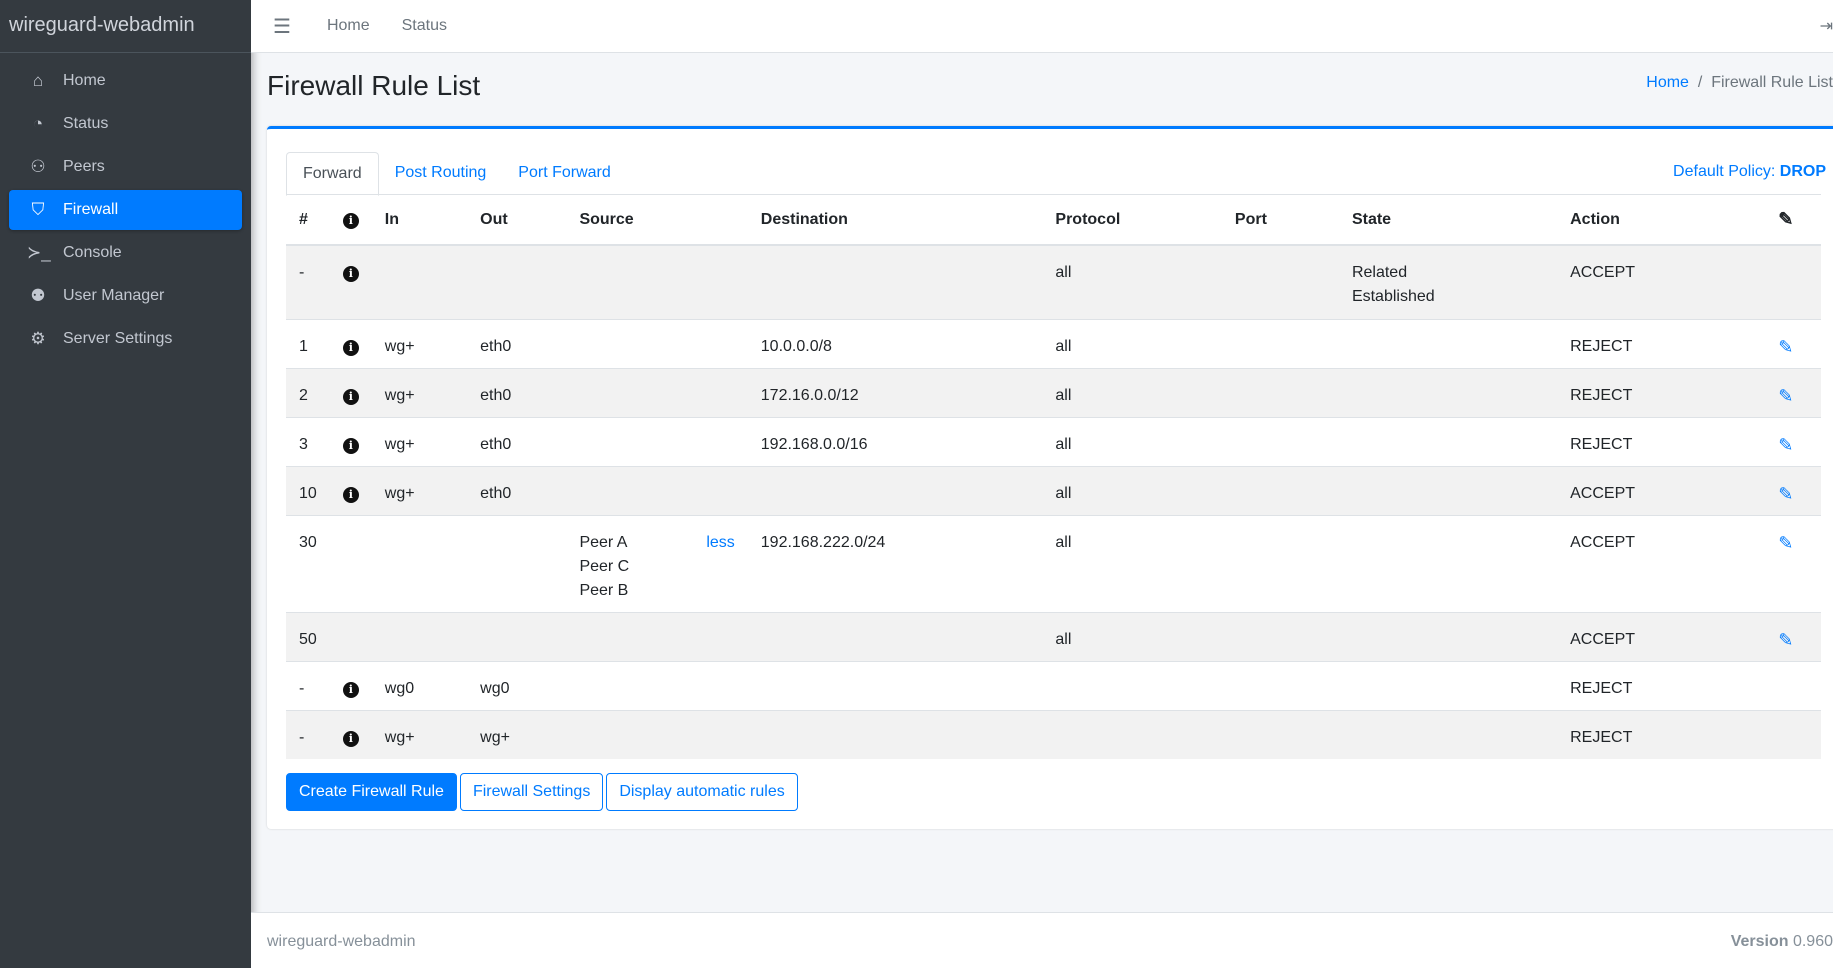  What do you see at coordinates (91, 209) in the screenshot?
I see `sidebar-item-label: Firewall` at bounding box center [91, 209].